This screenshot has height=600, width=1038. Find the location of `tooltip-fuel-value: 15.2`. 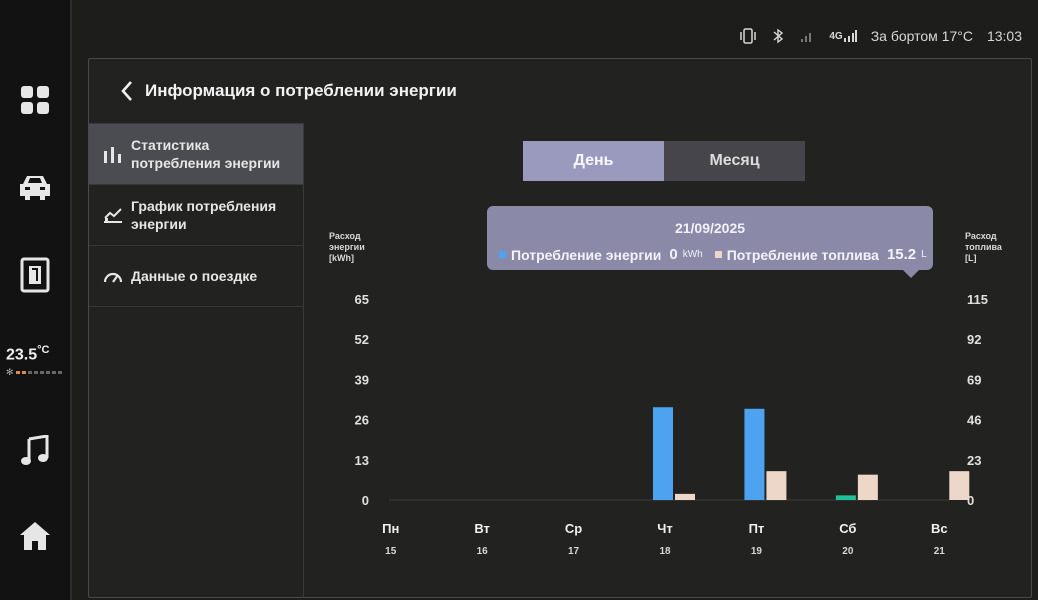

tooltip-fuel-value: 15.2 is located at coordinates (901, 254).